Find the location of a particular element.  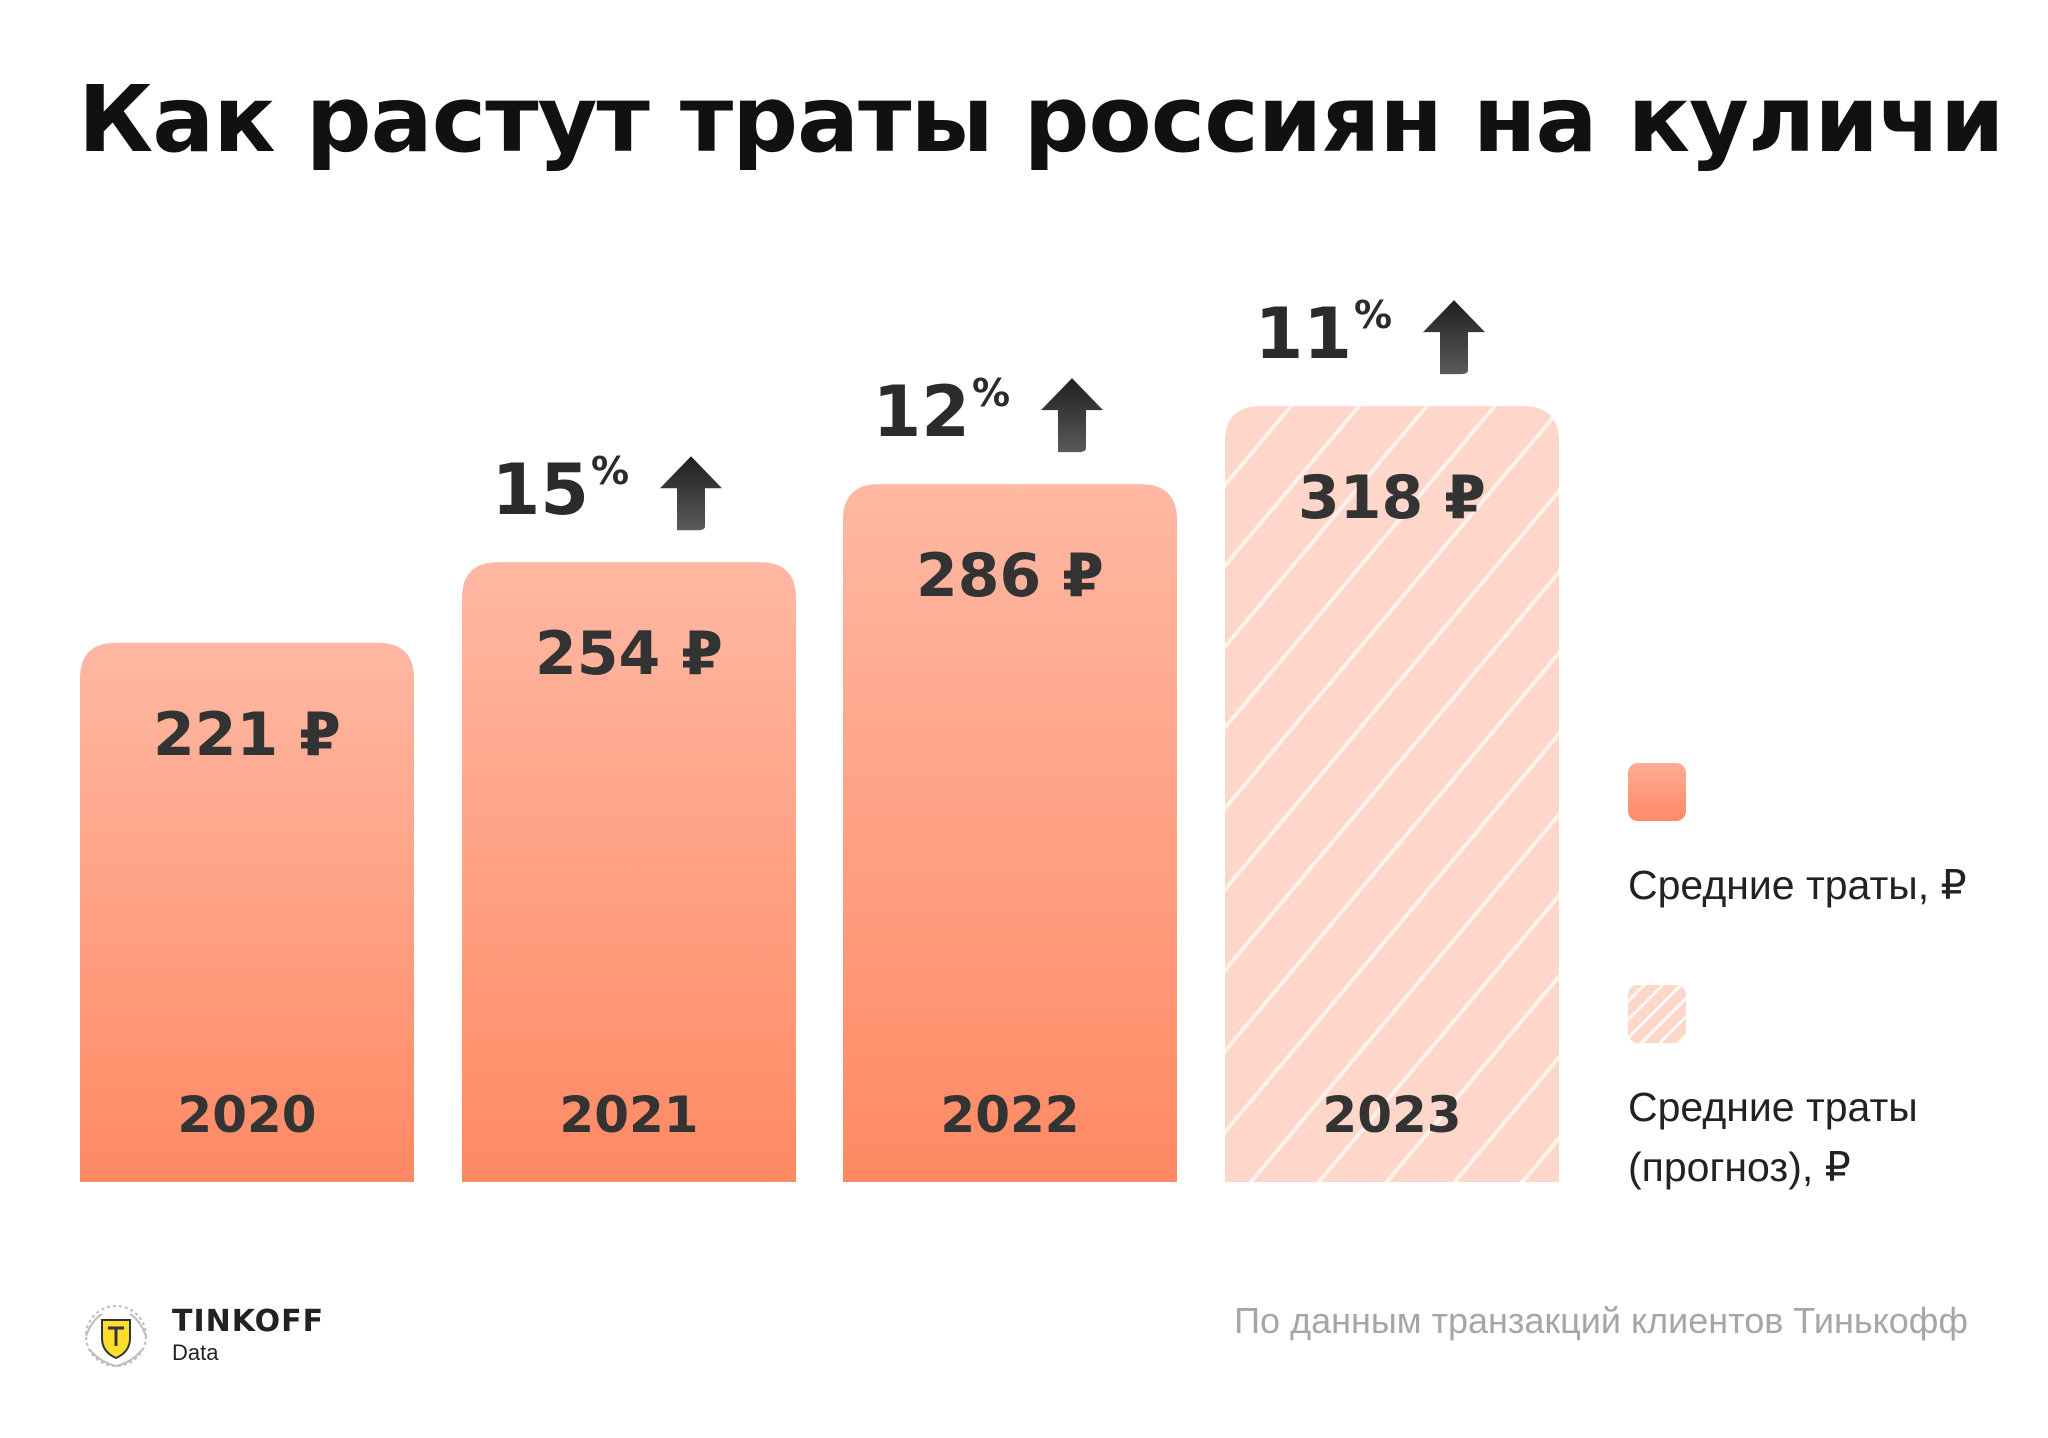

year-label-2023: 2023 is located at coordinates (1391, 1115).